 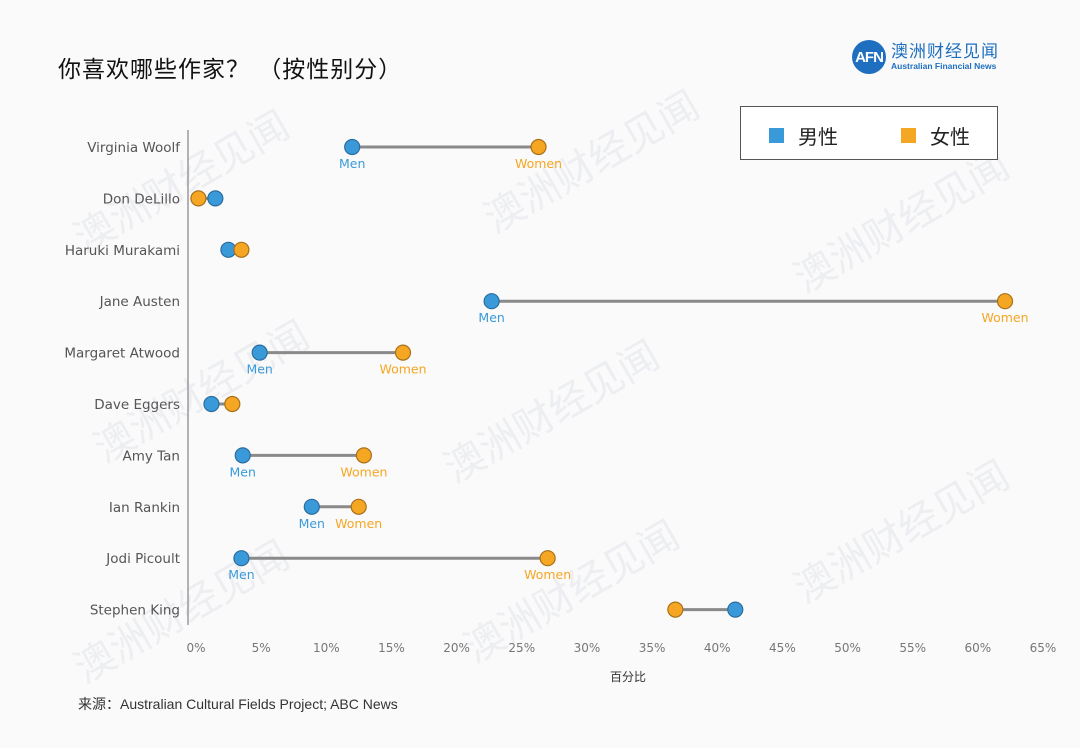 What do you see at coordinates (950, 137) in the screenshot?
I see `legend-label-women: 女性` at bounding box center [950, 137].